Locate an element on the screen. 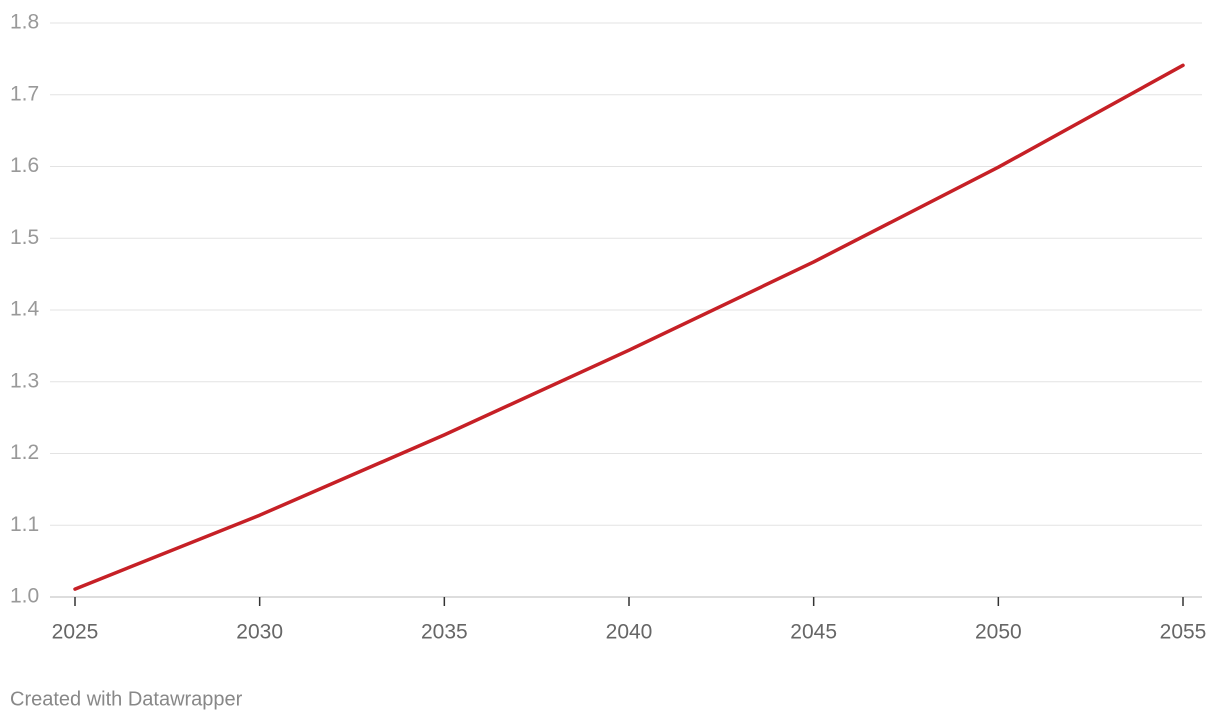 The image size is (1220, 724). x-tick-label: 2055 is located at coordinates (1183, 632).